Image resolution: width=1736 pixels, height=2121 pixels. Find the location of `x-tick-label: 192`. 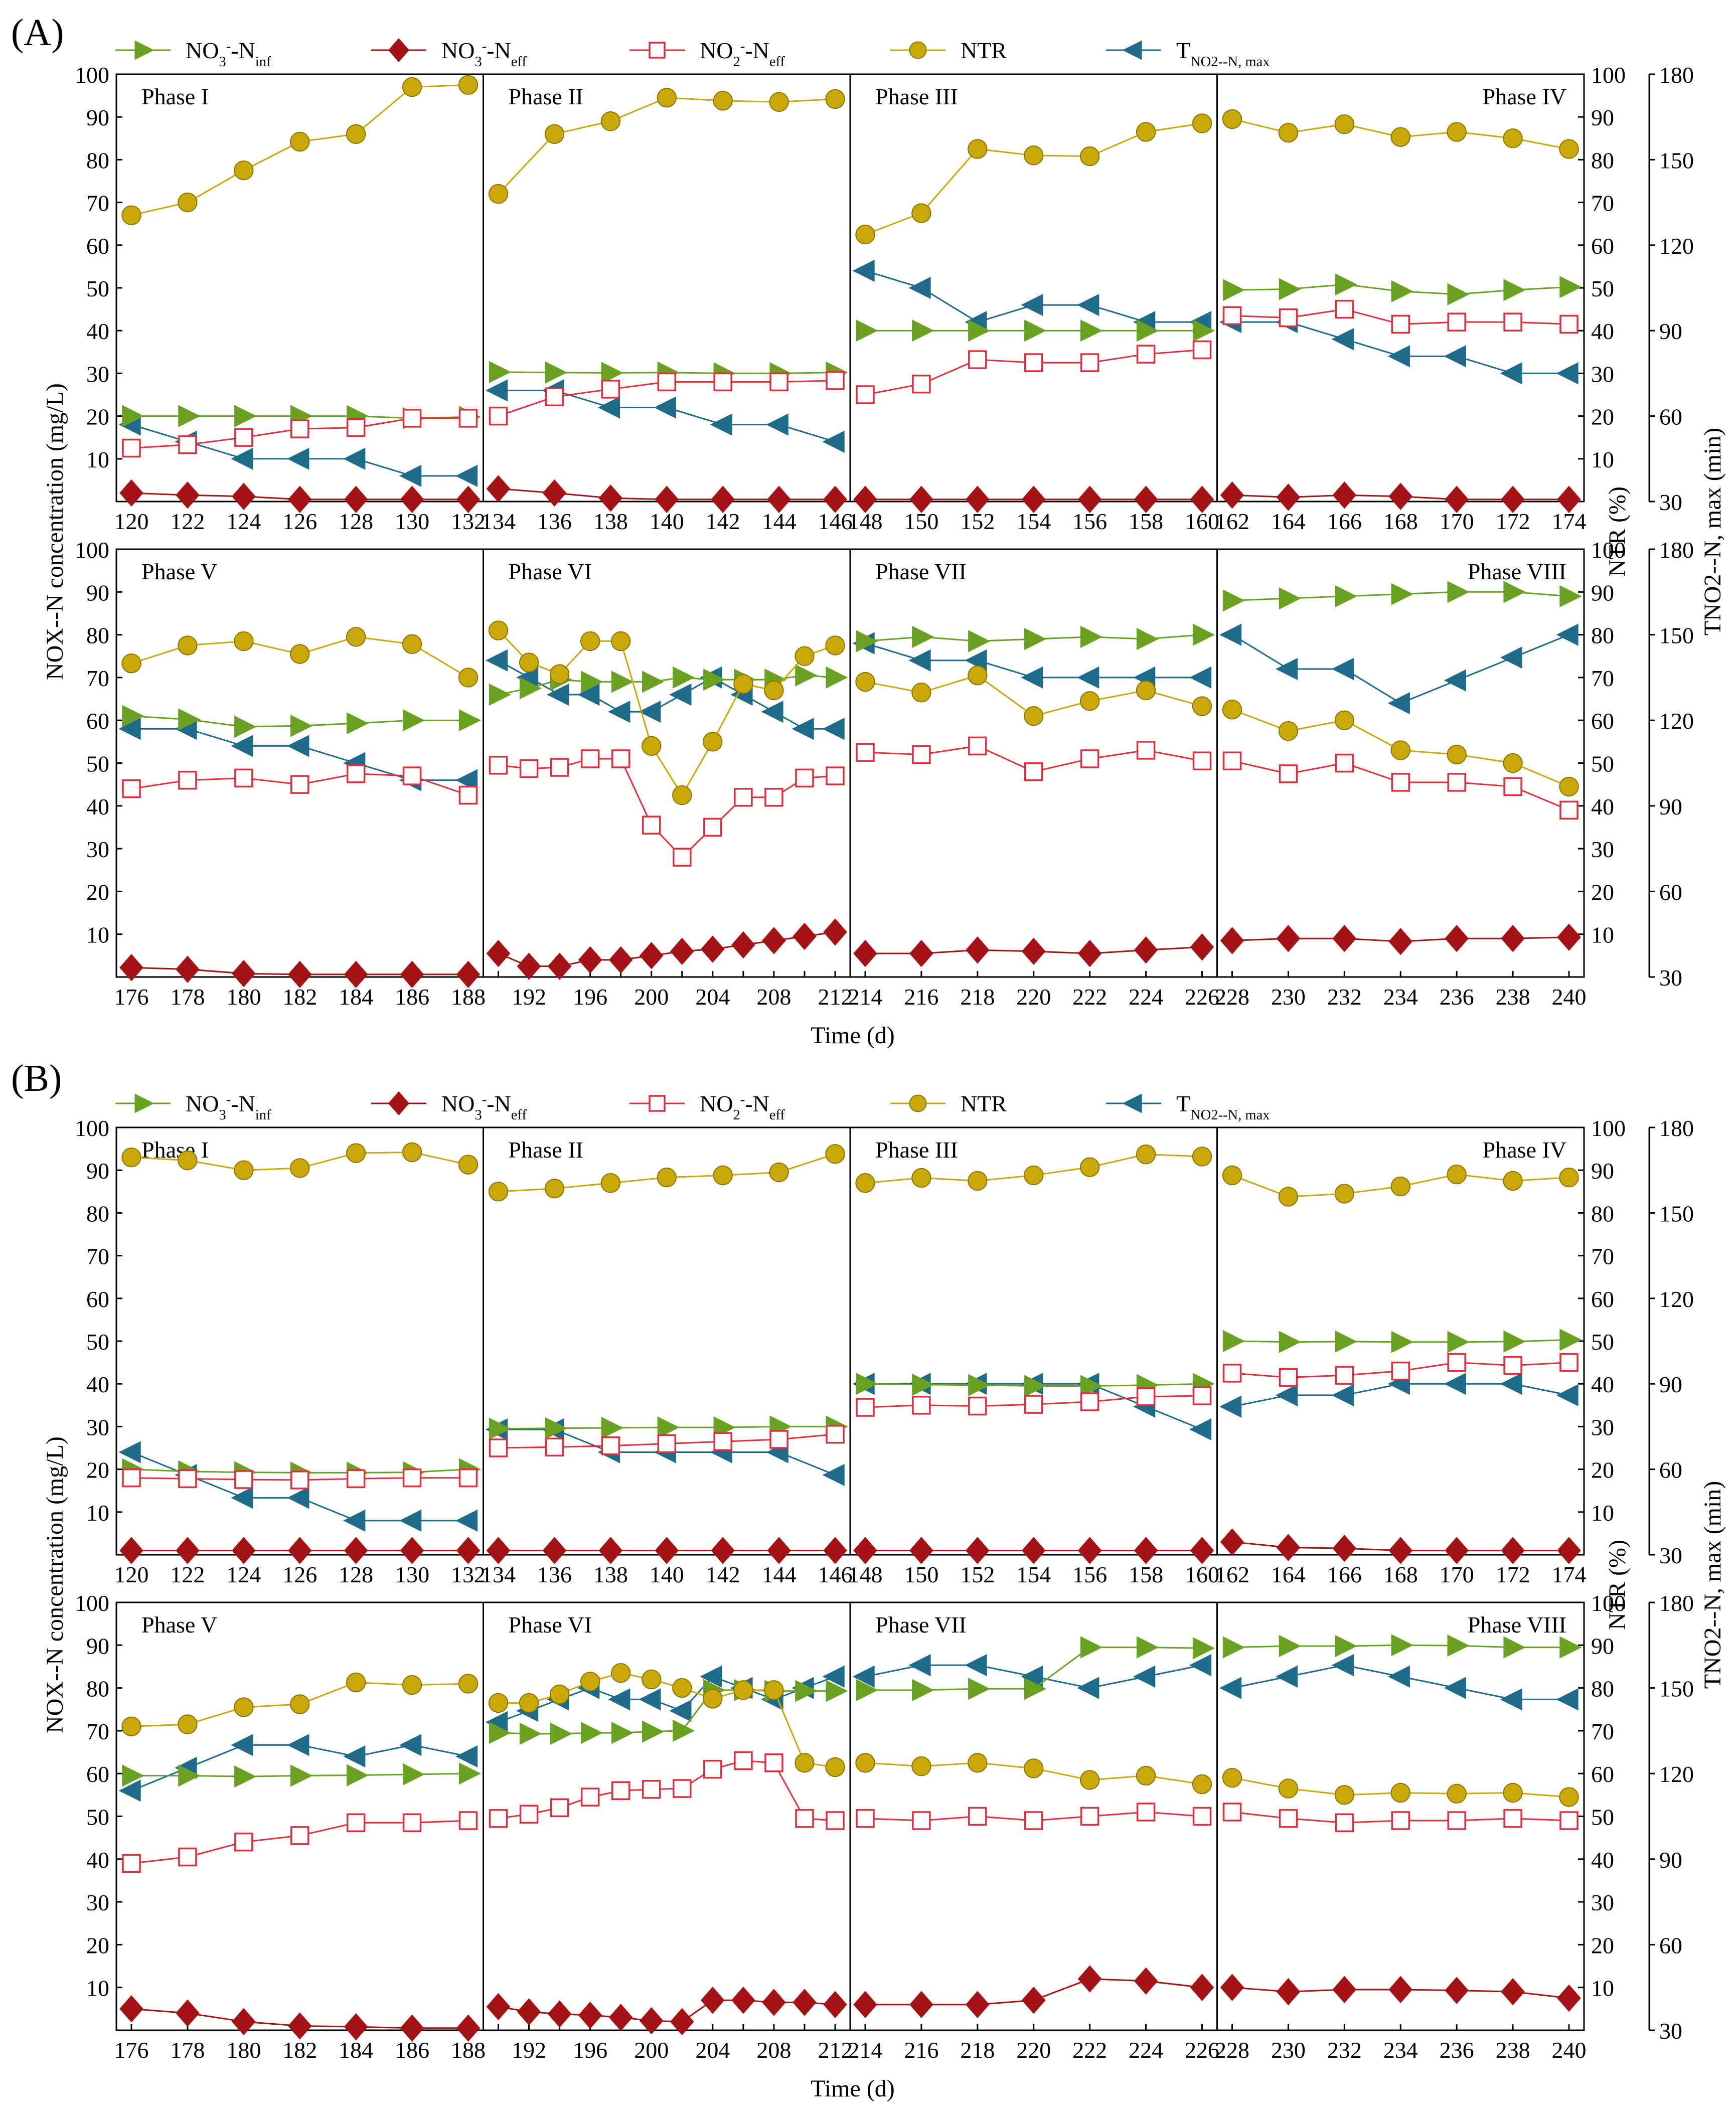

x-tick-label: 192 is located at coordinates (529, 2050).